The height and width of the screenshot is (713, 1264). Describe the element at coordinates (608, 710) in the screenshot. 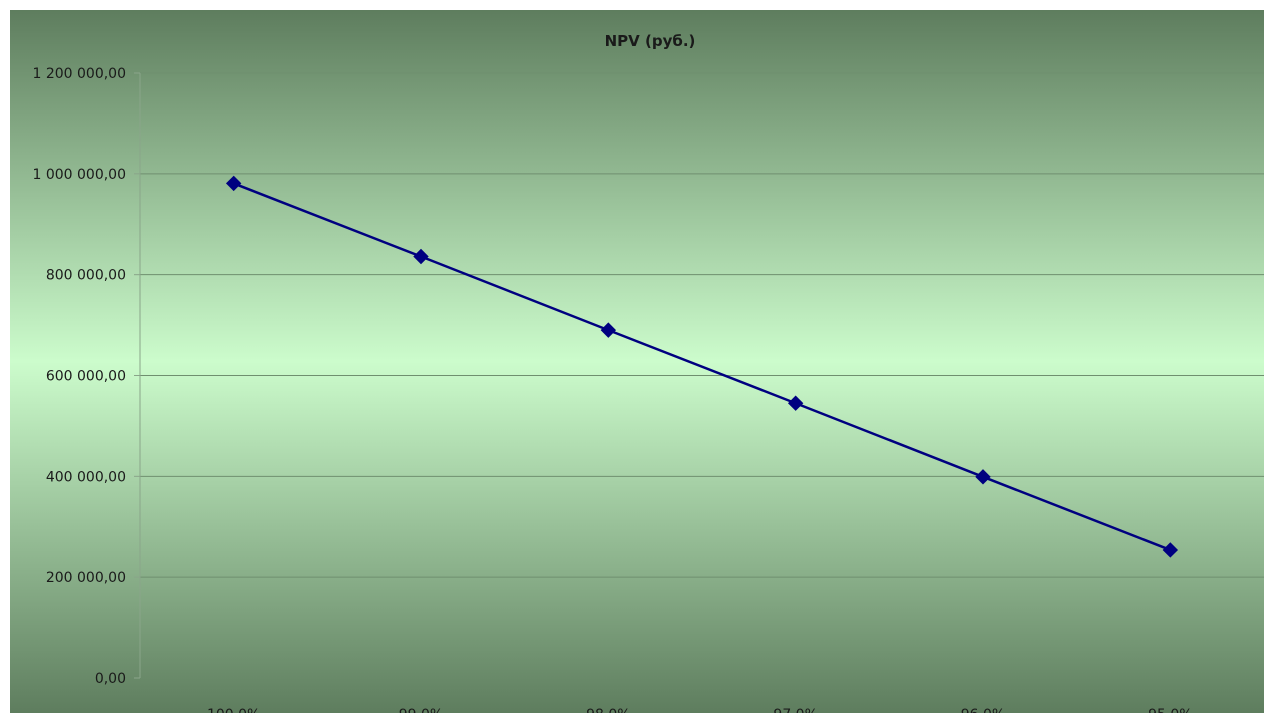

I see `x-tick-label: 98,0%` at that location.